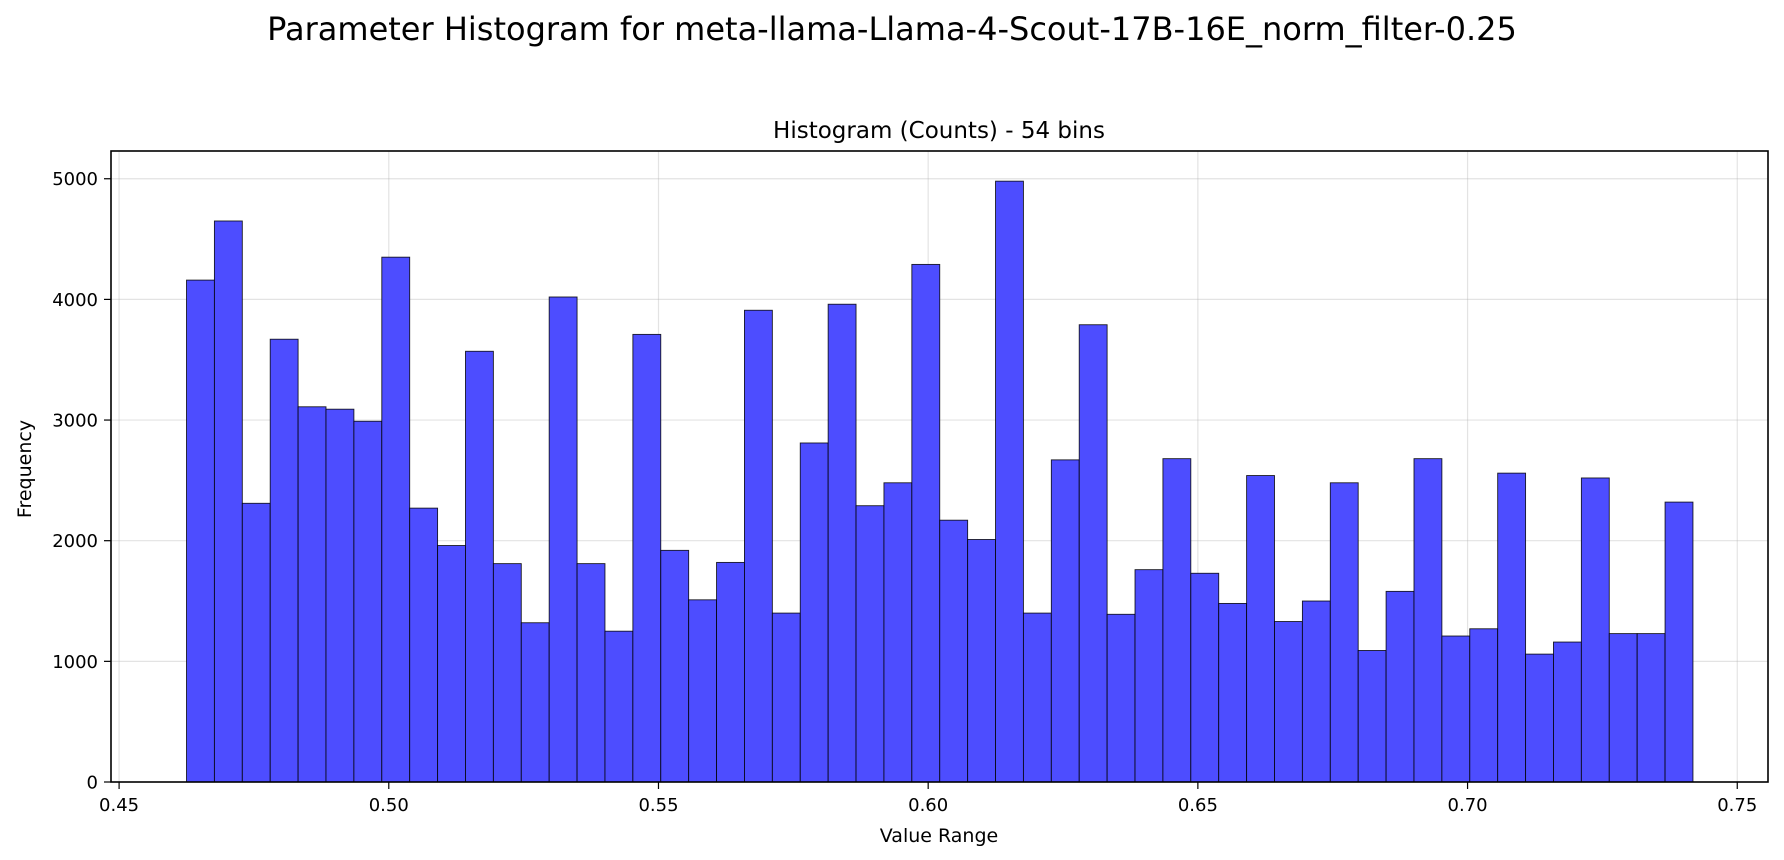 Image resolution: width=1784 pixels, height=860 pixels. I want to click on y-tick-label: 1000, so click(75, 662).